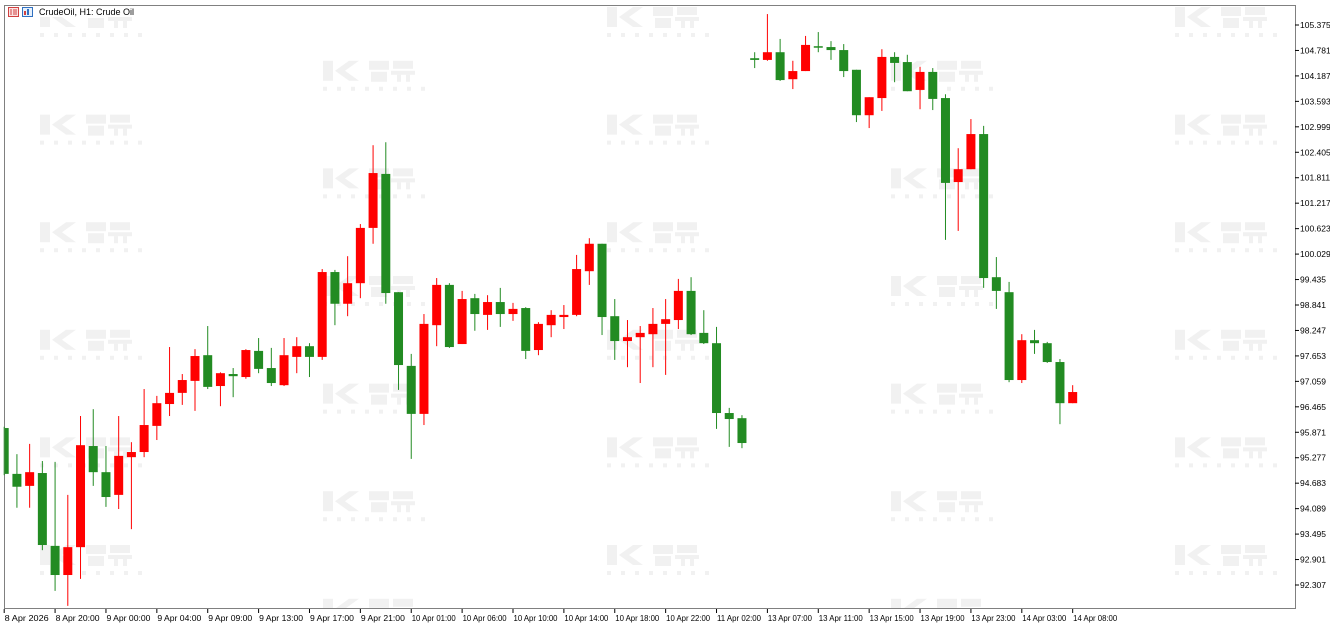 The height and width of the screenshot is (629, 1330). I want to click on chart-window-icon, so click(13, 12).